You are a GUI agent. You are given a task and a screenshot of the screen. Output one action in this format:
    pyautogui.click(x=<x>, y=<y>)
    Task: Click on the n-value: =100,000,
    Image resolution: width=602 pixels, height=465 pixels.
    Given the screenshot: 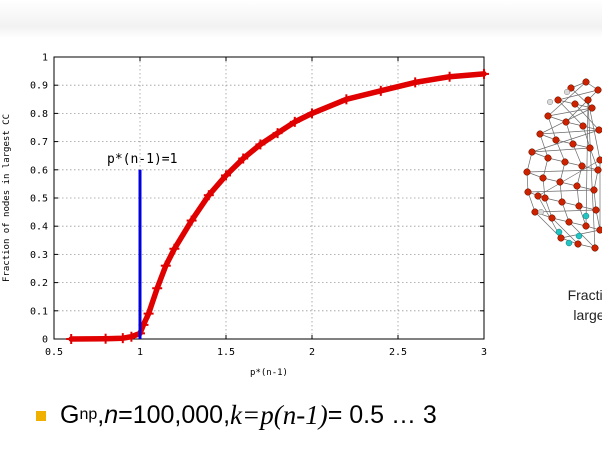 What is the action you would take?
    pyautogui.click(x=174, y=414)
    